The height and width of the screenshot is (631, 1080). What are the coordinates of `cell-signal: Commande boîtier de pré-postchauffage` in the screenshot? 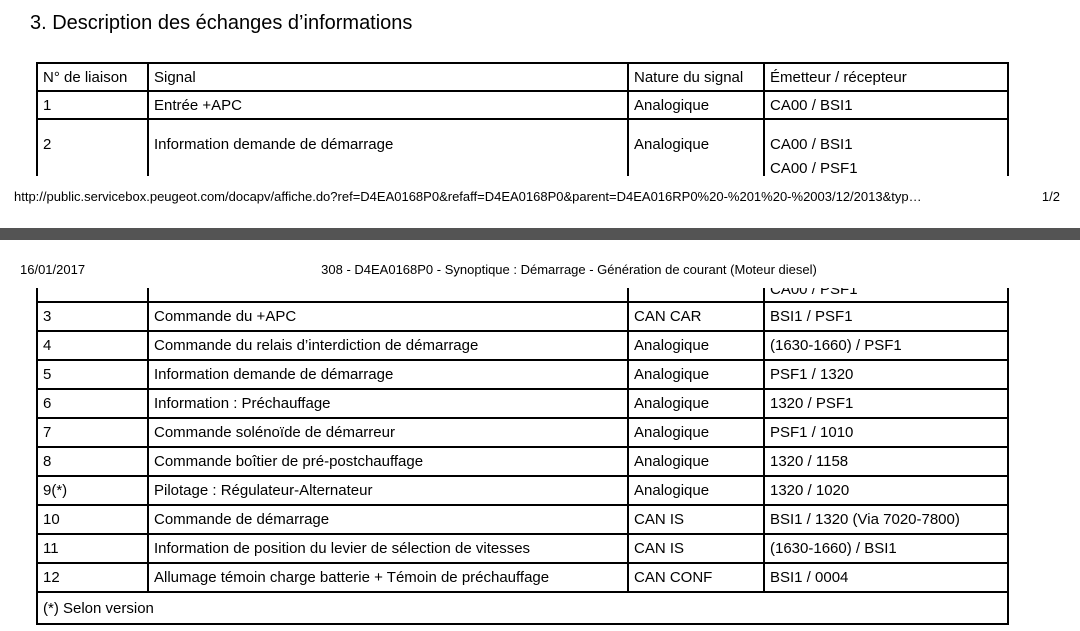 It's located at (388, 461).